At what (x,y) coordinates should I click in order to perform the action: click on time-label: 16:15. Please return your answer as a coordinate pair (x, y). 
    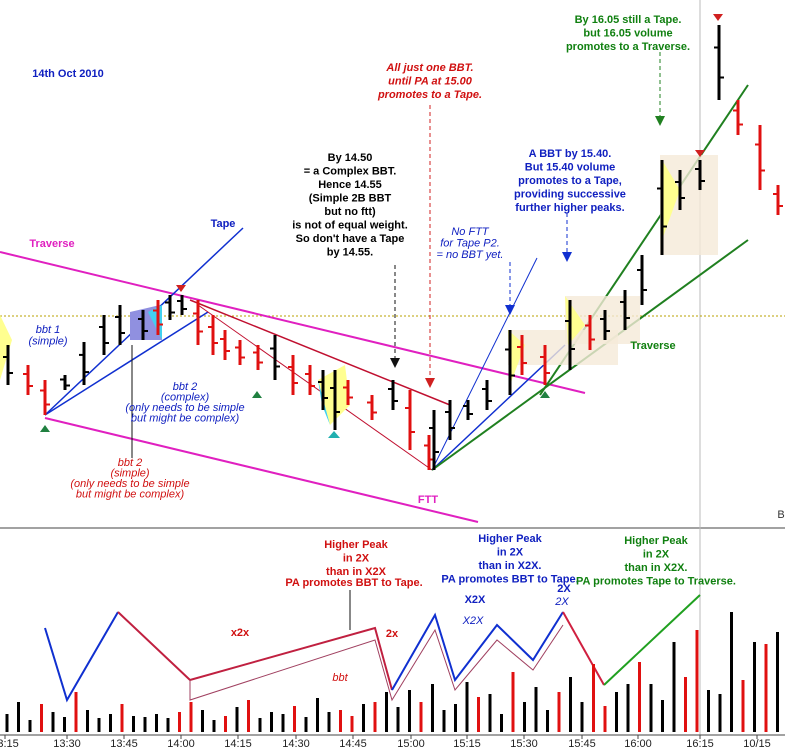
    Looking at the image, I should click on (700, 744).